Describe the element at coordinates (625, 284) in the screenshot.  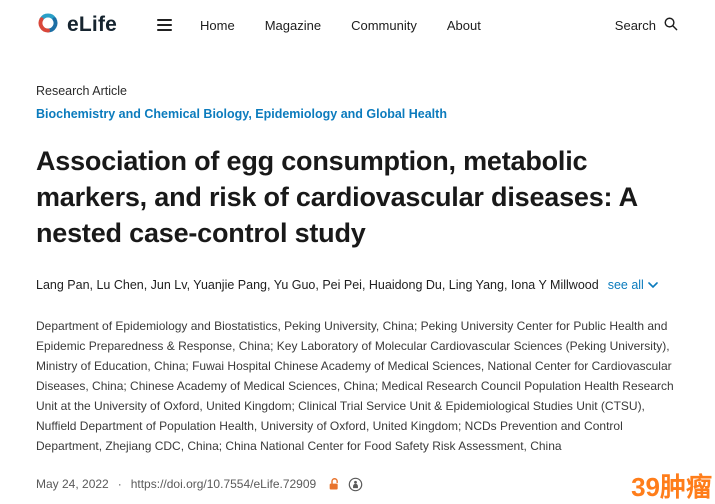
I see `see-all-label: see all` at that location.